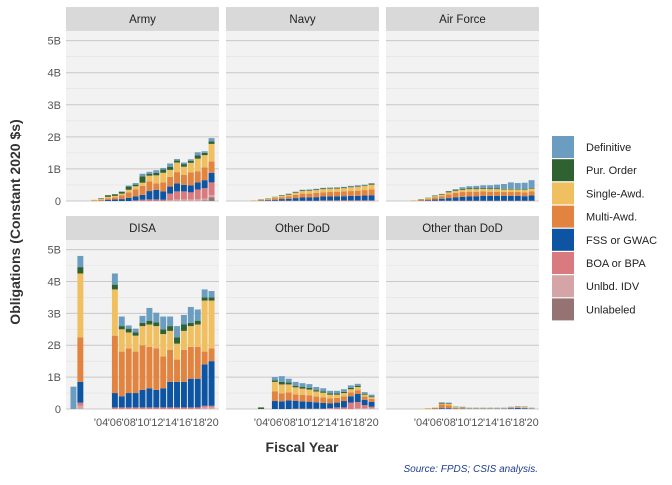 The image size is (672, 485). Describe the element at coordinates (358, 186) in the screenshot. I see `bar-segment-pur-order-2018` at that location.